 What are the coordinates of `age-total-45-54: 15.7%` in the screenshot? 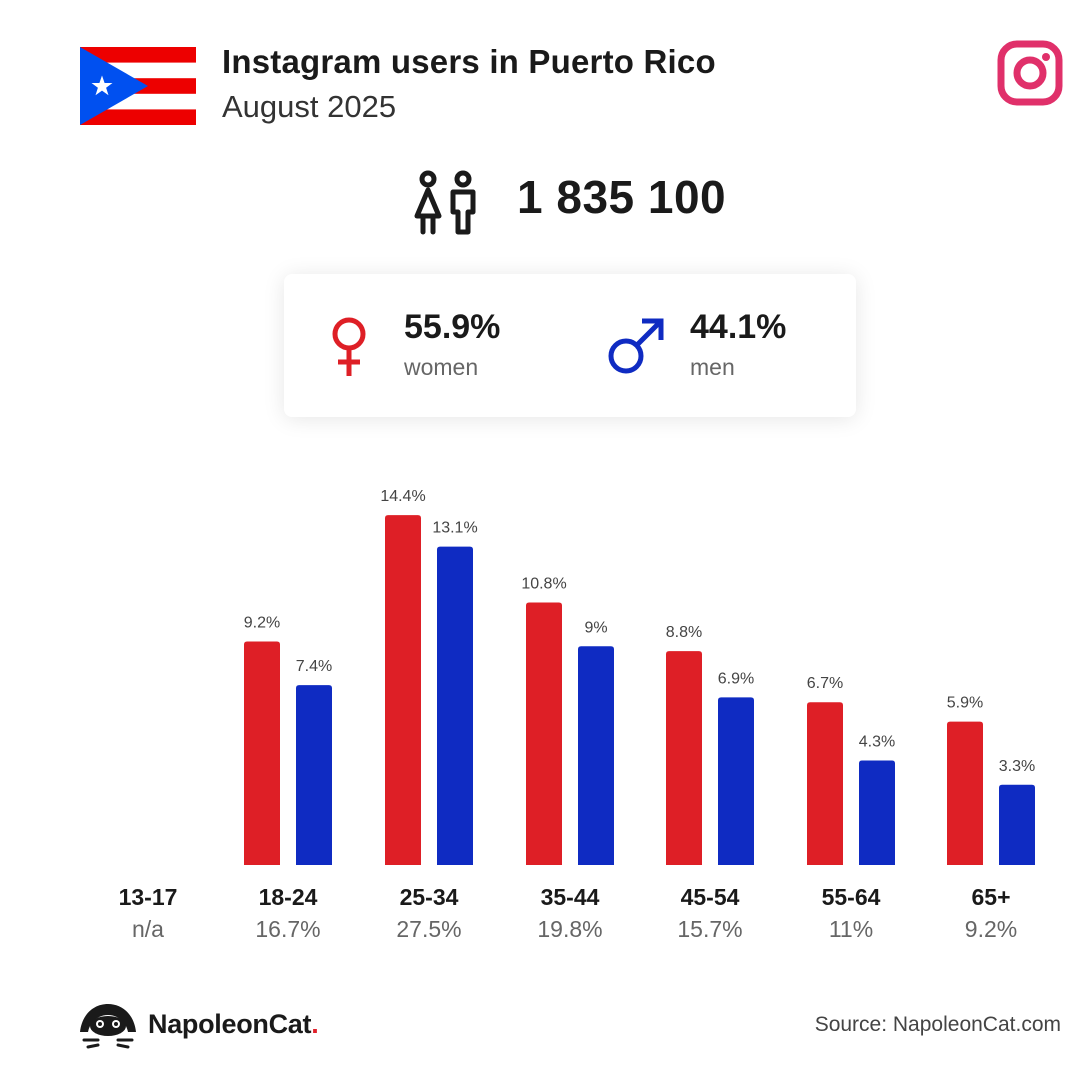 It's located at (710, 929).